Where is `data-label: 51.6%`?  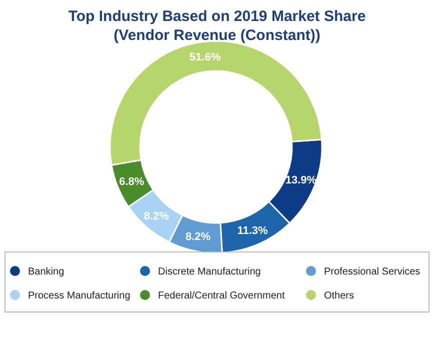 data-label: 51.6% is located at coordinates (205, 58).